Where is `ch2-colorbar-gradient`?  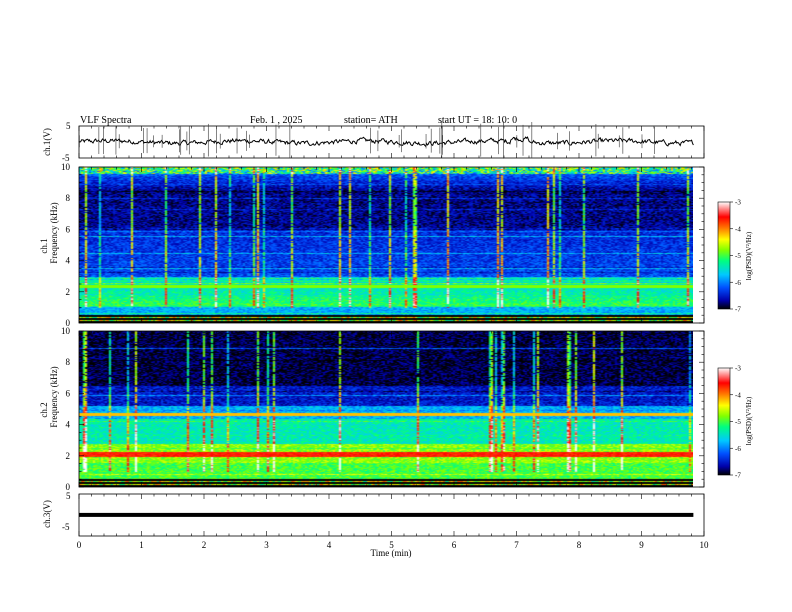 ch2-colorbar-gradient is located at coordinates (724, 421).